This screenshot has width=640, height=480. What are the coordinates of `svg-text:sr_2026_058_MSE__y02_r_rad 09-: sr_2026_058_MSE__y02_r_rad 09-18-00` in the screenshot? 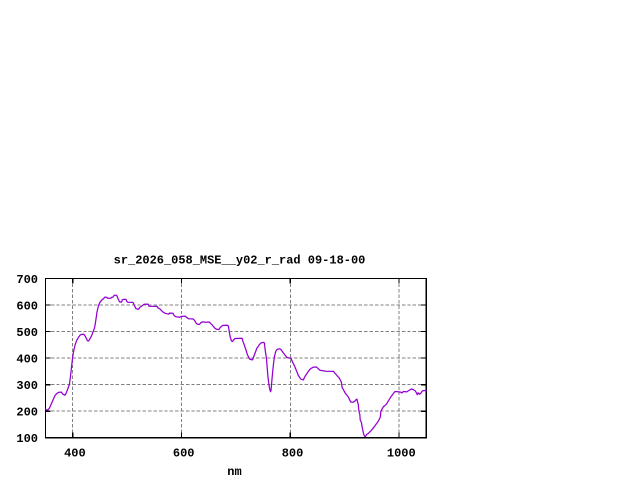 It's located at (240, 260).